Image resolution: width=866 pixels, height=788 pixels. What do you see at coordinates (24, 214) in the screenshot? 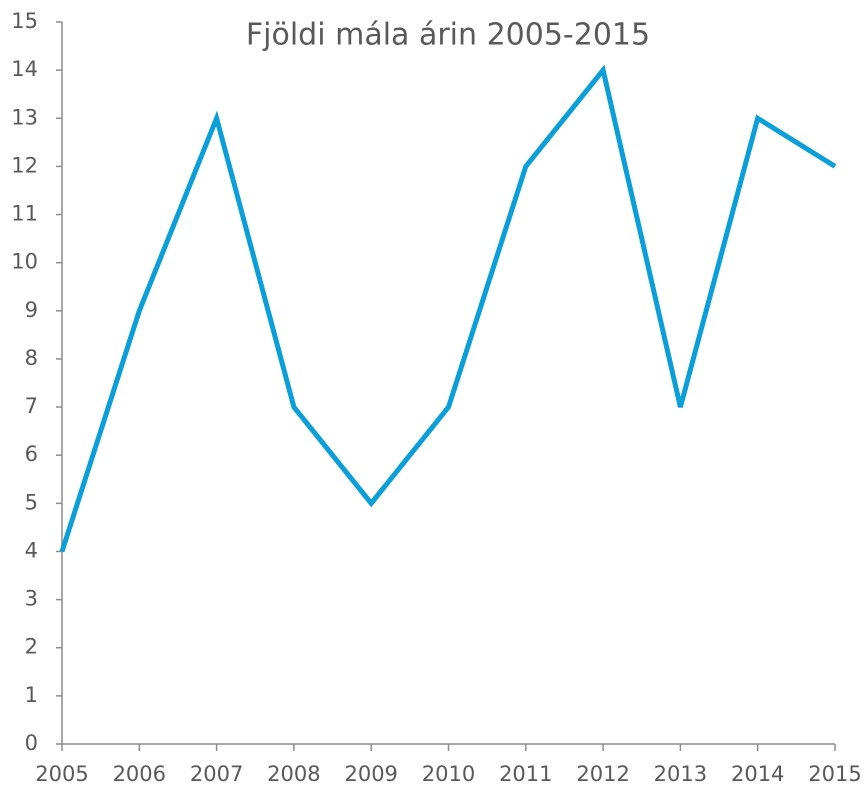
I see `y-tick-label: 11` at bounding box center [24, 214].